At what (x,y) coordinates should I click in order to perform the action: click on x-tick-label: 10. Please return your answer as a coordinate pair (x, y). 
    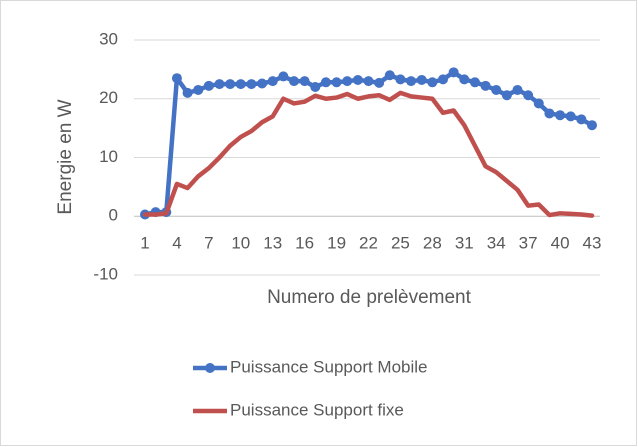
    Looking at the image, I should click on (240, 243).